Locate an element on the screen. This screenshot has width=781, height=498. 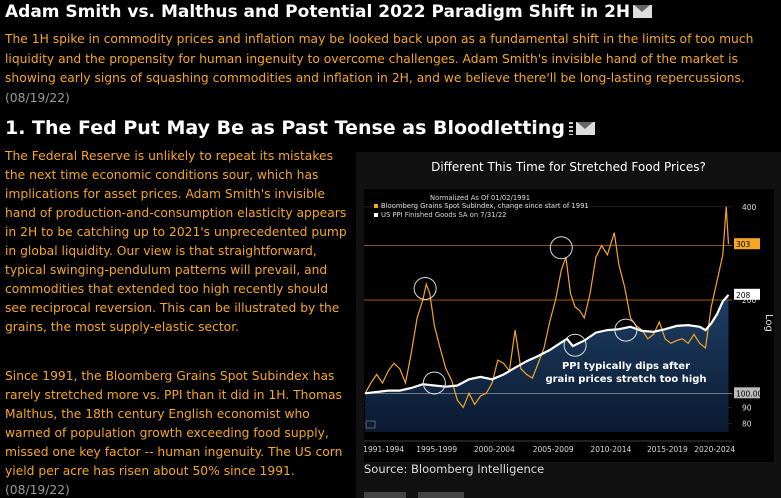
legend-swatch-ppi is located at coordinates (376, 215).